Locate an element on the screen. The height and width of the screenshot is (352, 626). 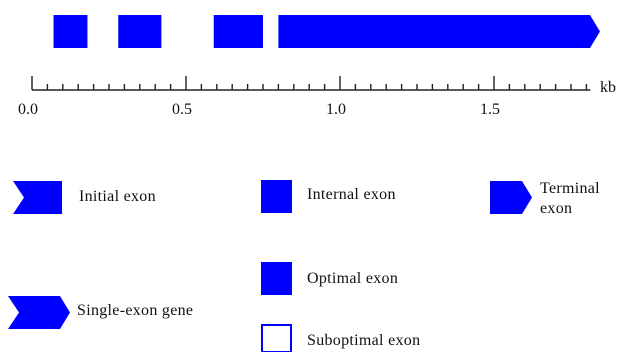
tick-label-0: 0.0 is located at coordinates (28, 109).